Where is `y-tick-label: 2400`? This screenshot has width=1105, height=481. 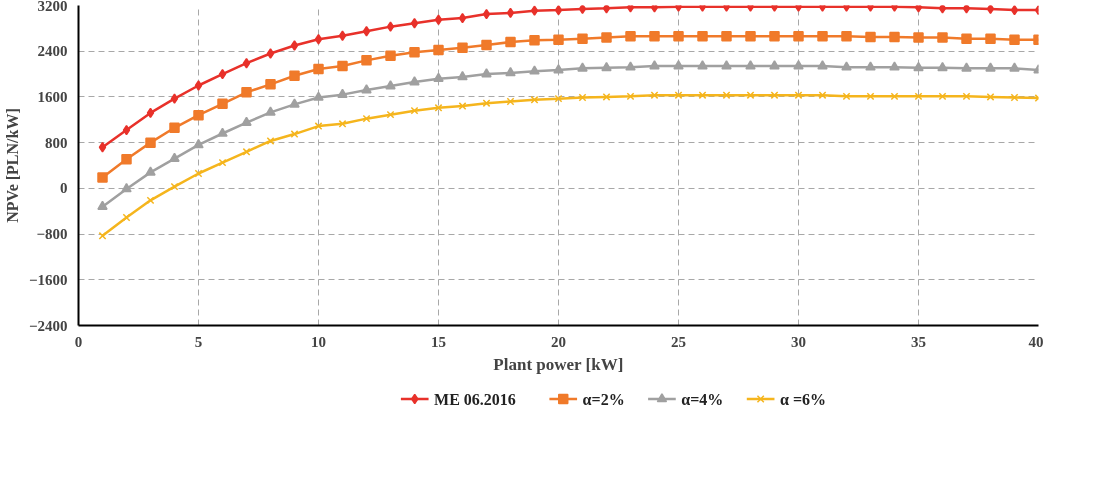 y-tick-label: 2400 is located at coordinates (52, 51).